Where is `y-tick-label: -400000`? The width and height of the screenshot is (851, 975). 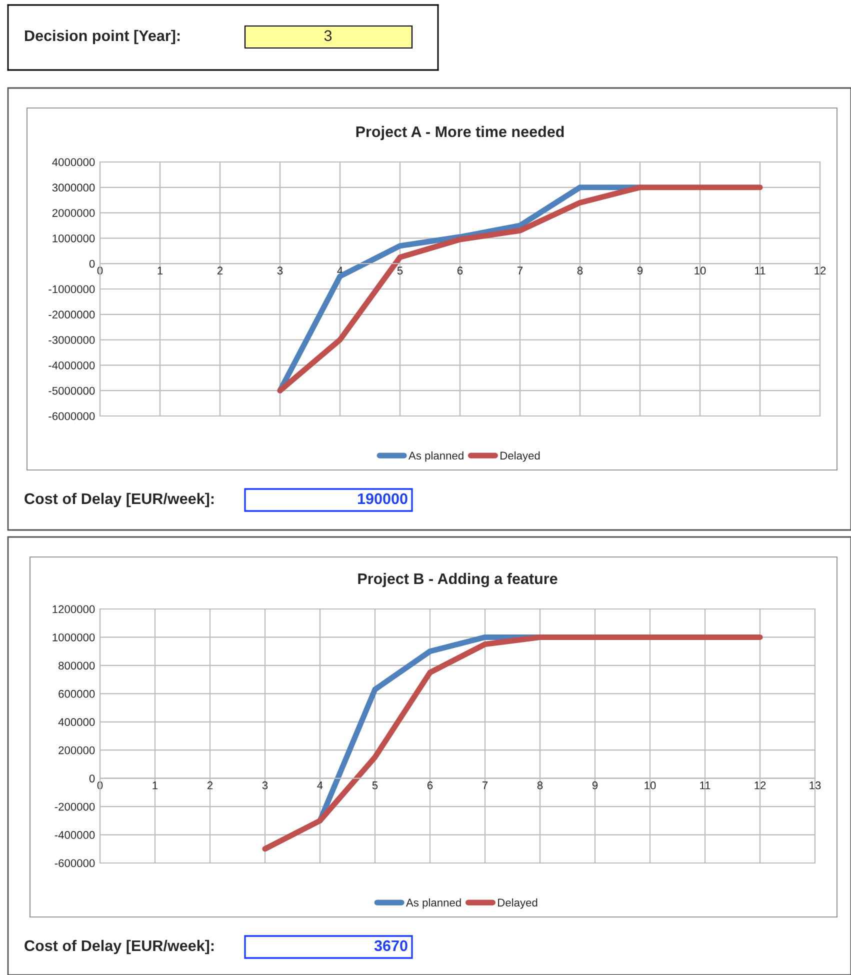 y-tick-label: -400000 is located at coordinates (74, 835).